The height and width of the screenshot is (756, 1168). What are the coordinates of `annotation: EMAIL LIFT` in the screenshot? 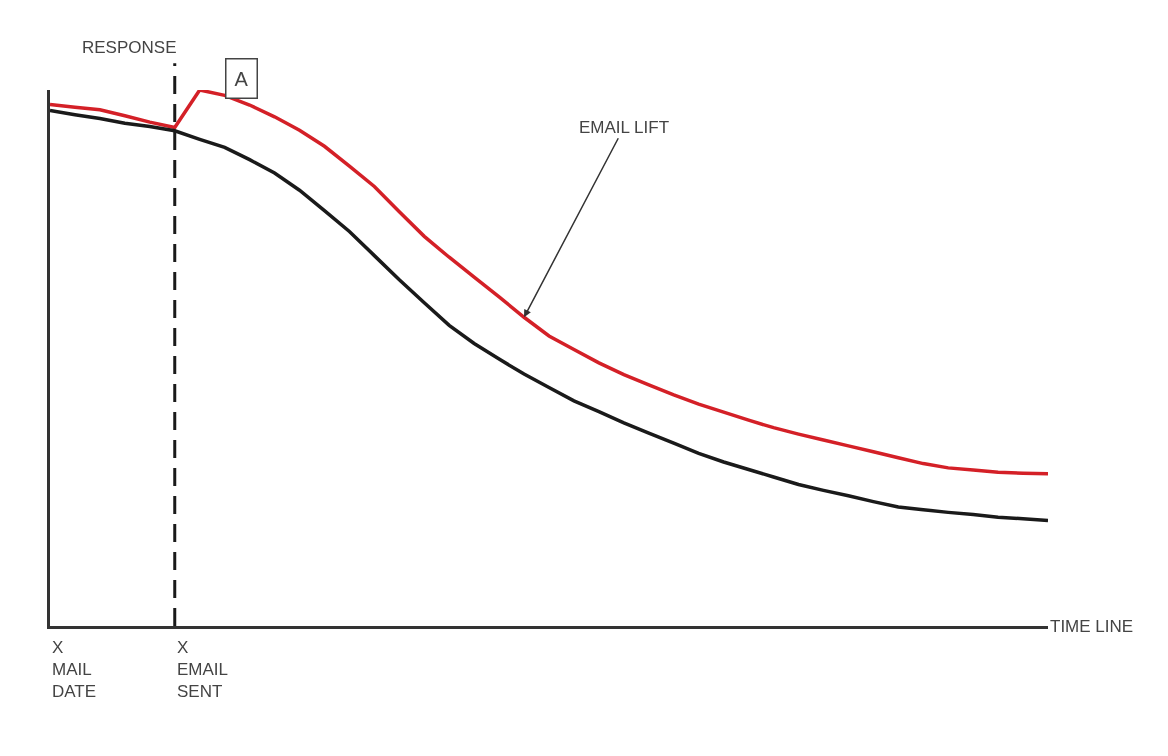 It's located at (624, 127).